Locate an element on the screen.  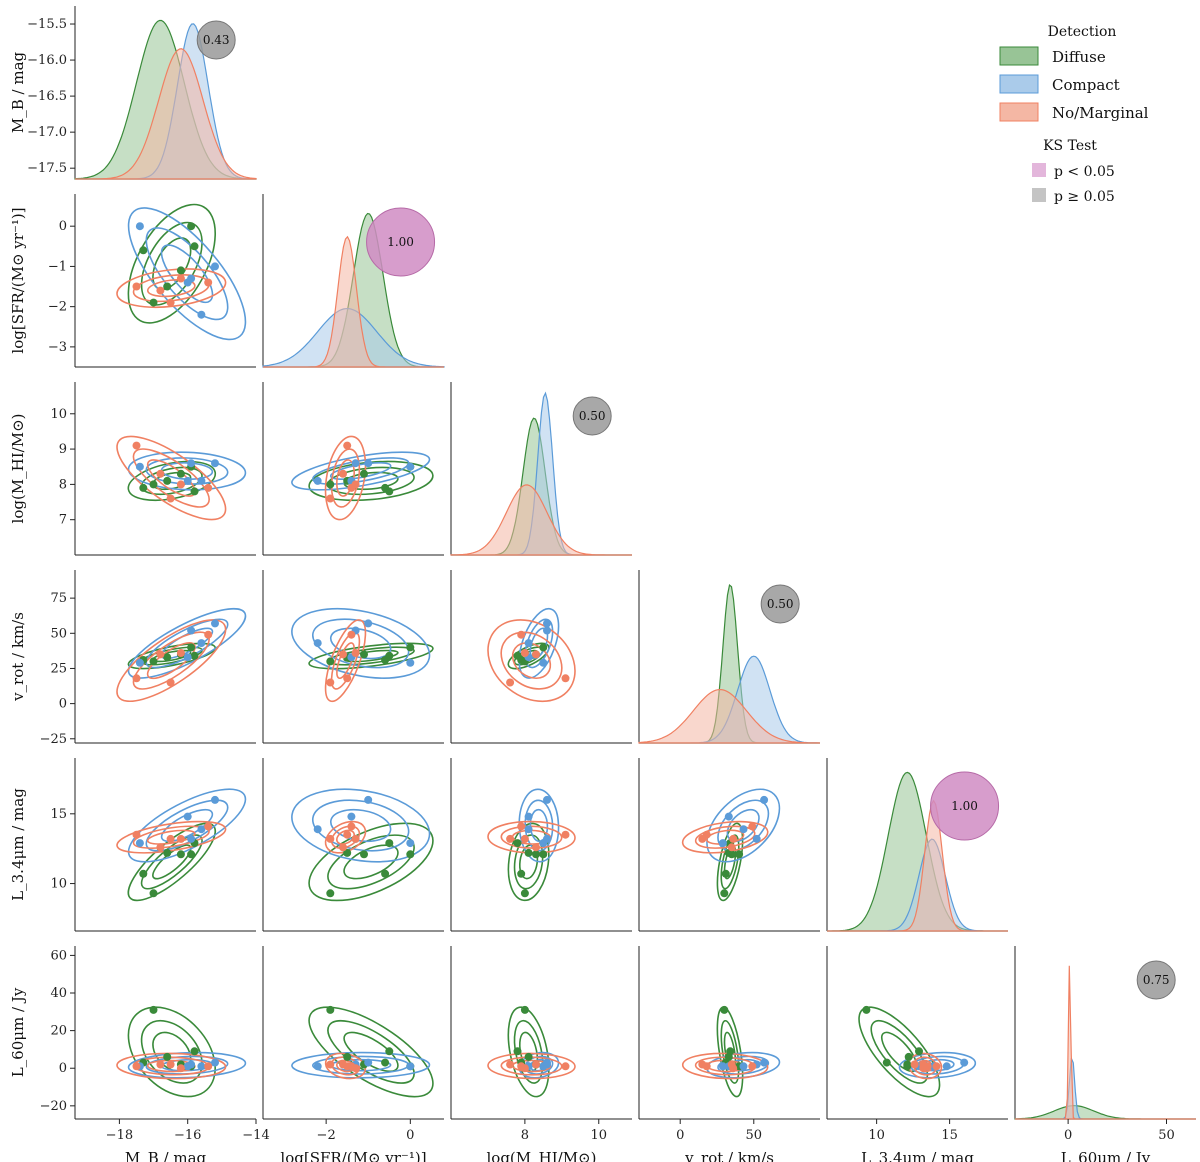
contour-diffuse-level1 is located at coordinates (730, 862).